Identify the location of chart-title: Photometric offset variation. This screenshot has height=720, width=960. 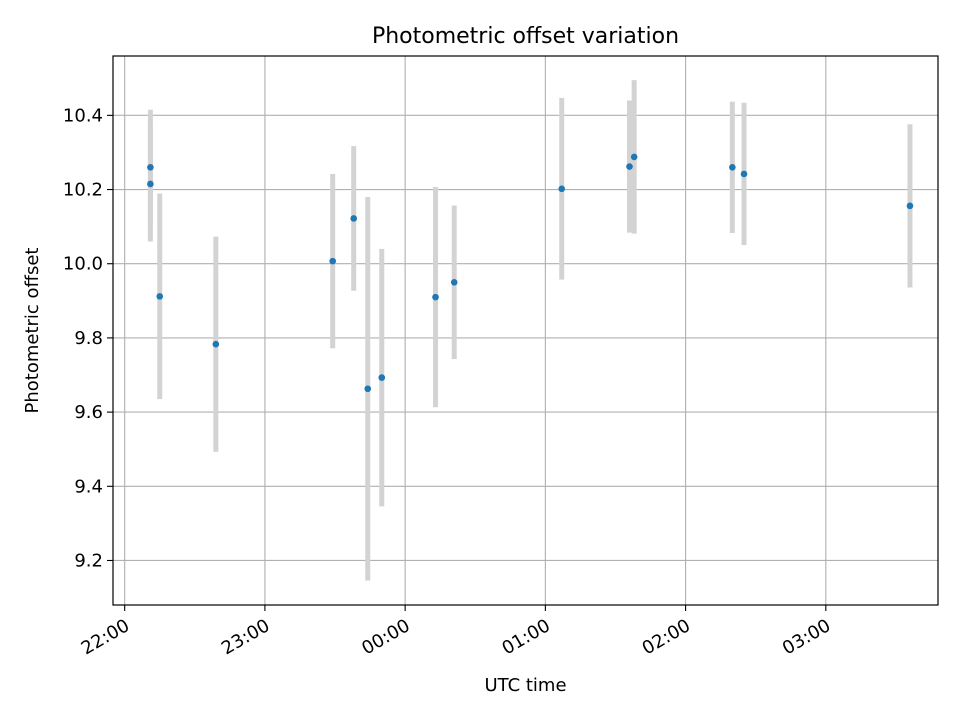
(525, 36).